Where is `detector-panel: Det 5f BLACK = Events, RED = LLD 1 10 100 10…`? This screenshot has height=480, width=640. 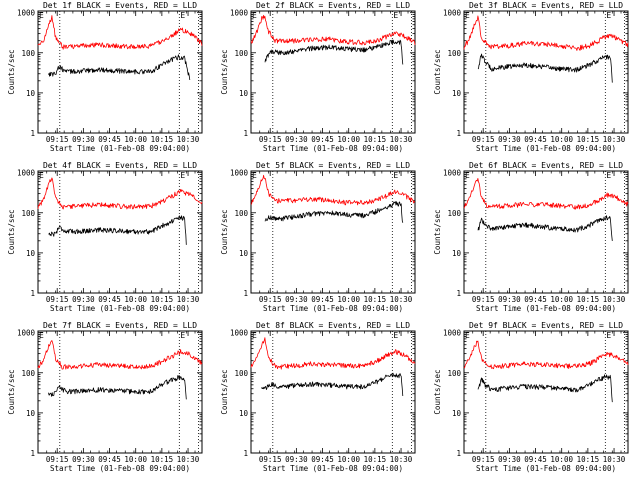
detector-panel: Det 5f BLACK = Events, RED = LLD 1 10 100 10… is located at coordinates (318, 237).